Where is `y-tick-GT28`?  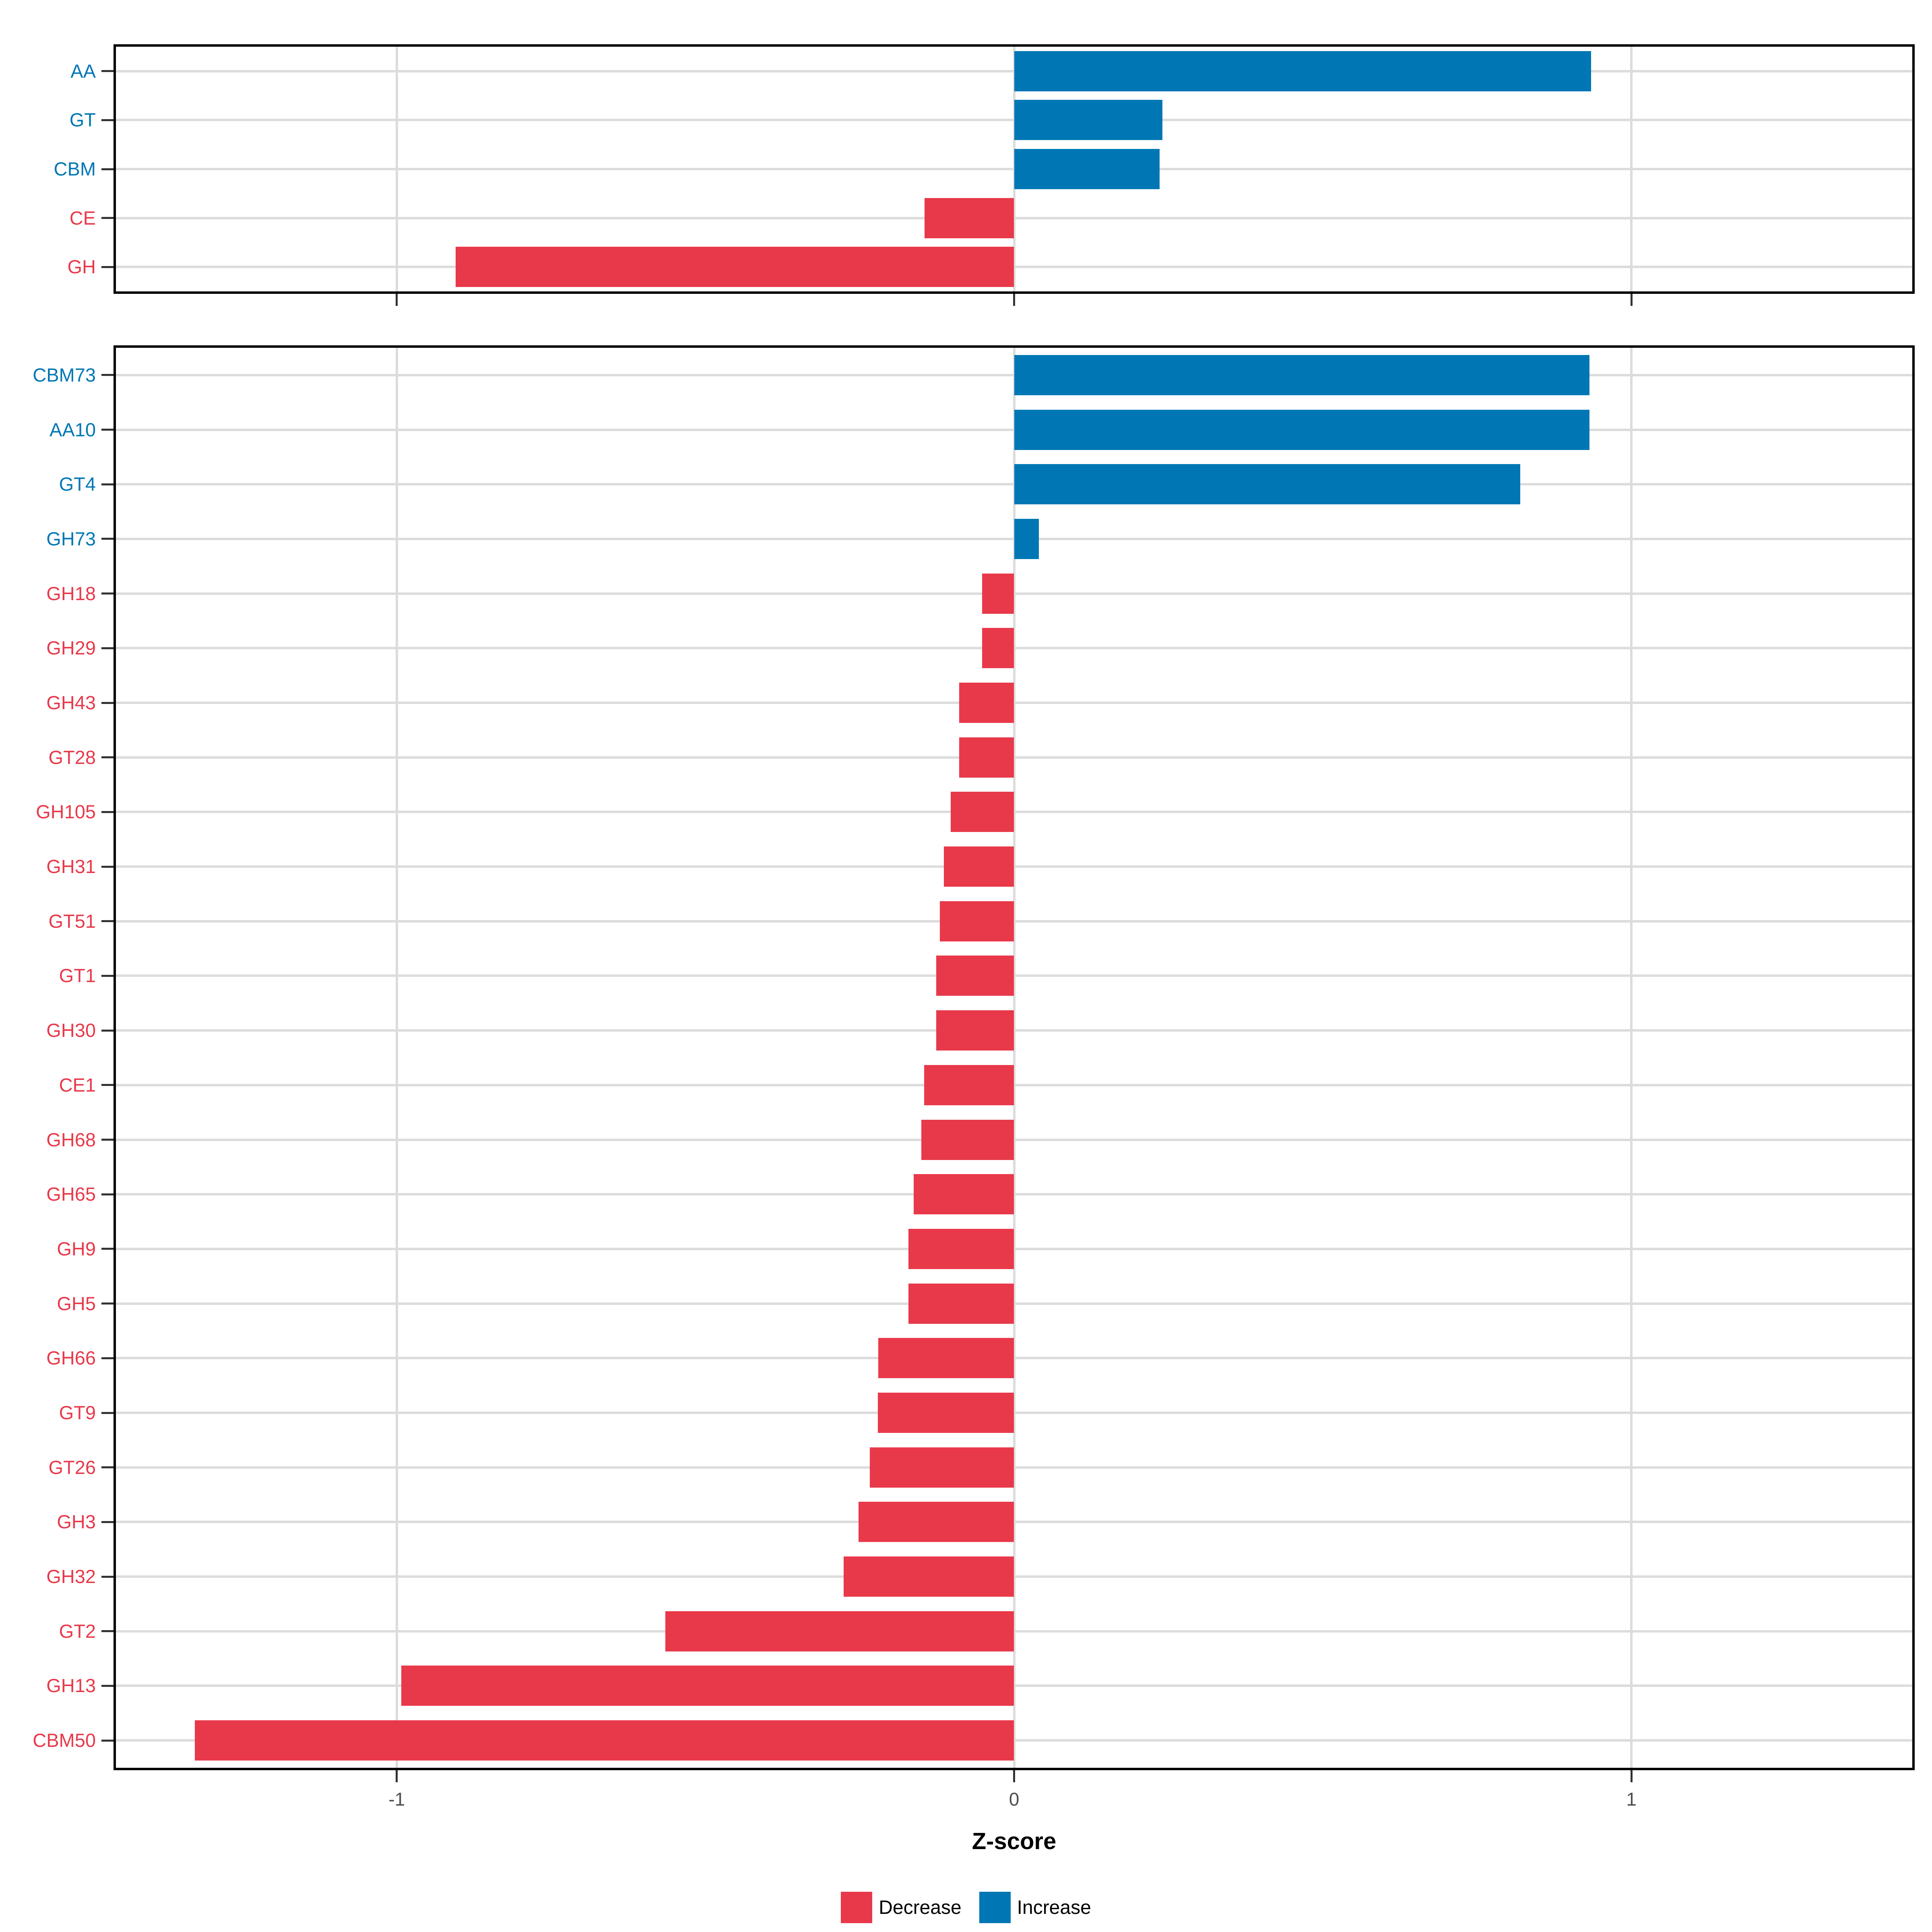
y-tick-GT28 is located at coordinates (107, 757).